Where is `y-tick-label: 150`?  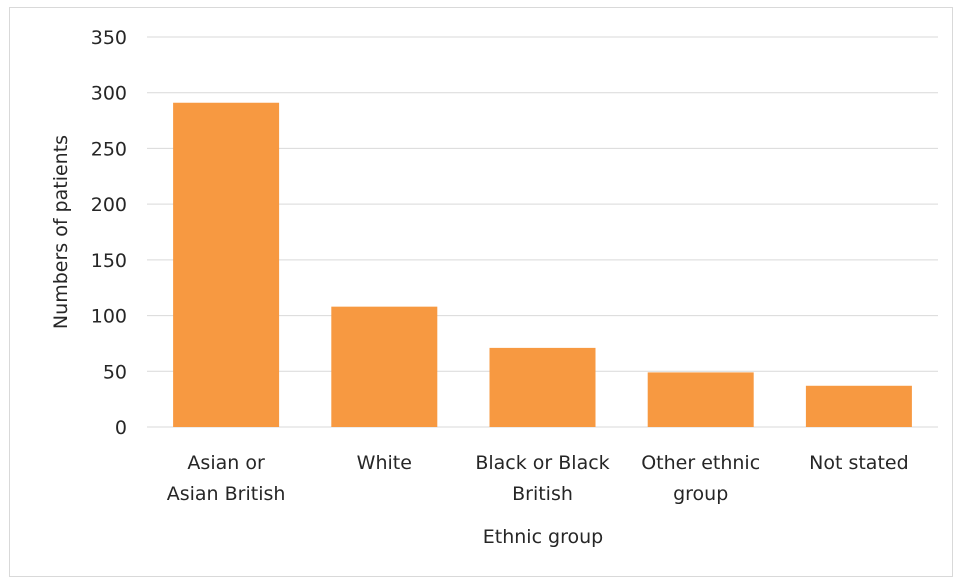
y-tick-label: 150 is located at coordinates (109, 261).